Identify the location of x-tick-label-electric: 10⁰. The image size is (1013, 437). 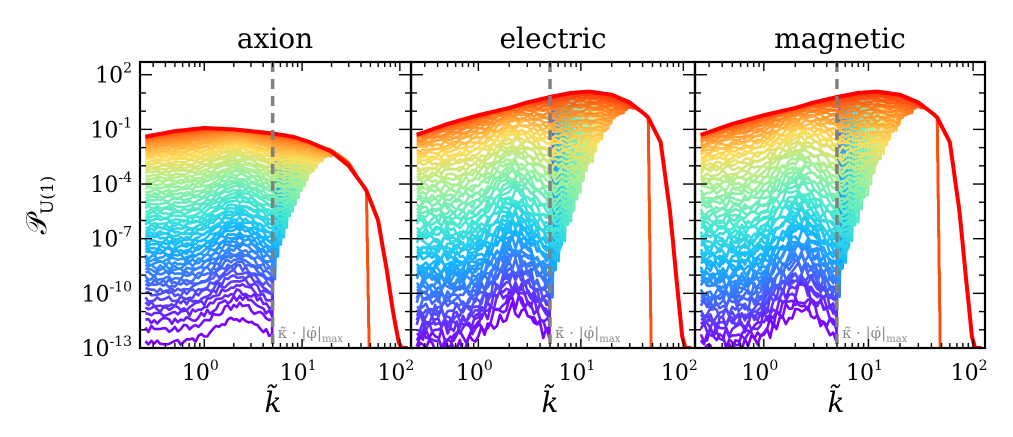
(474, 372).